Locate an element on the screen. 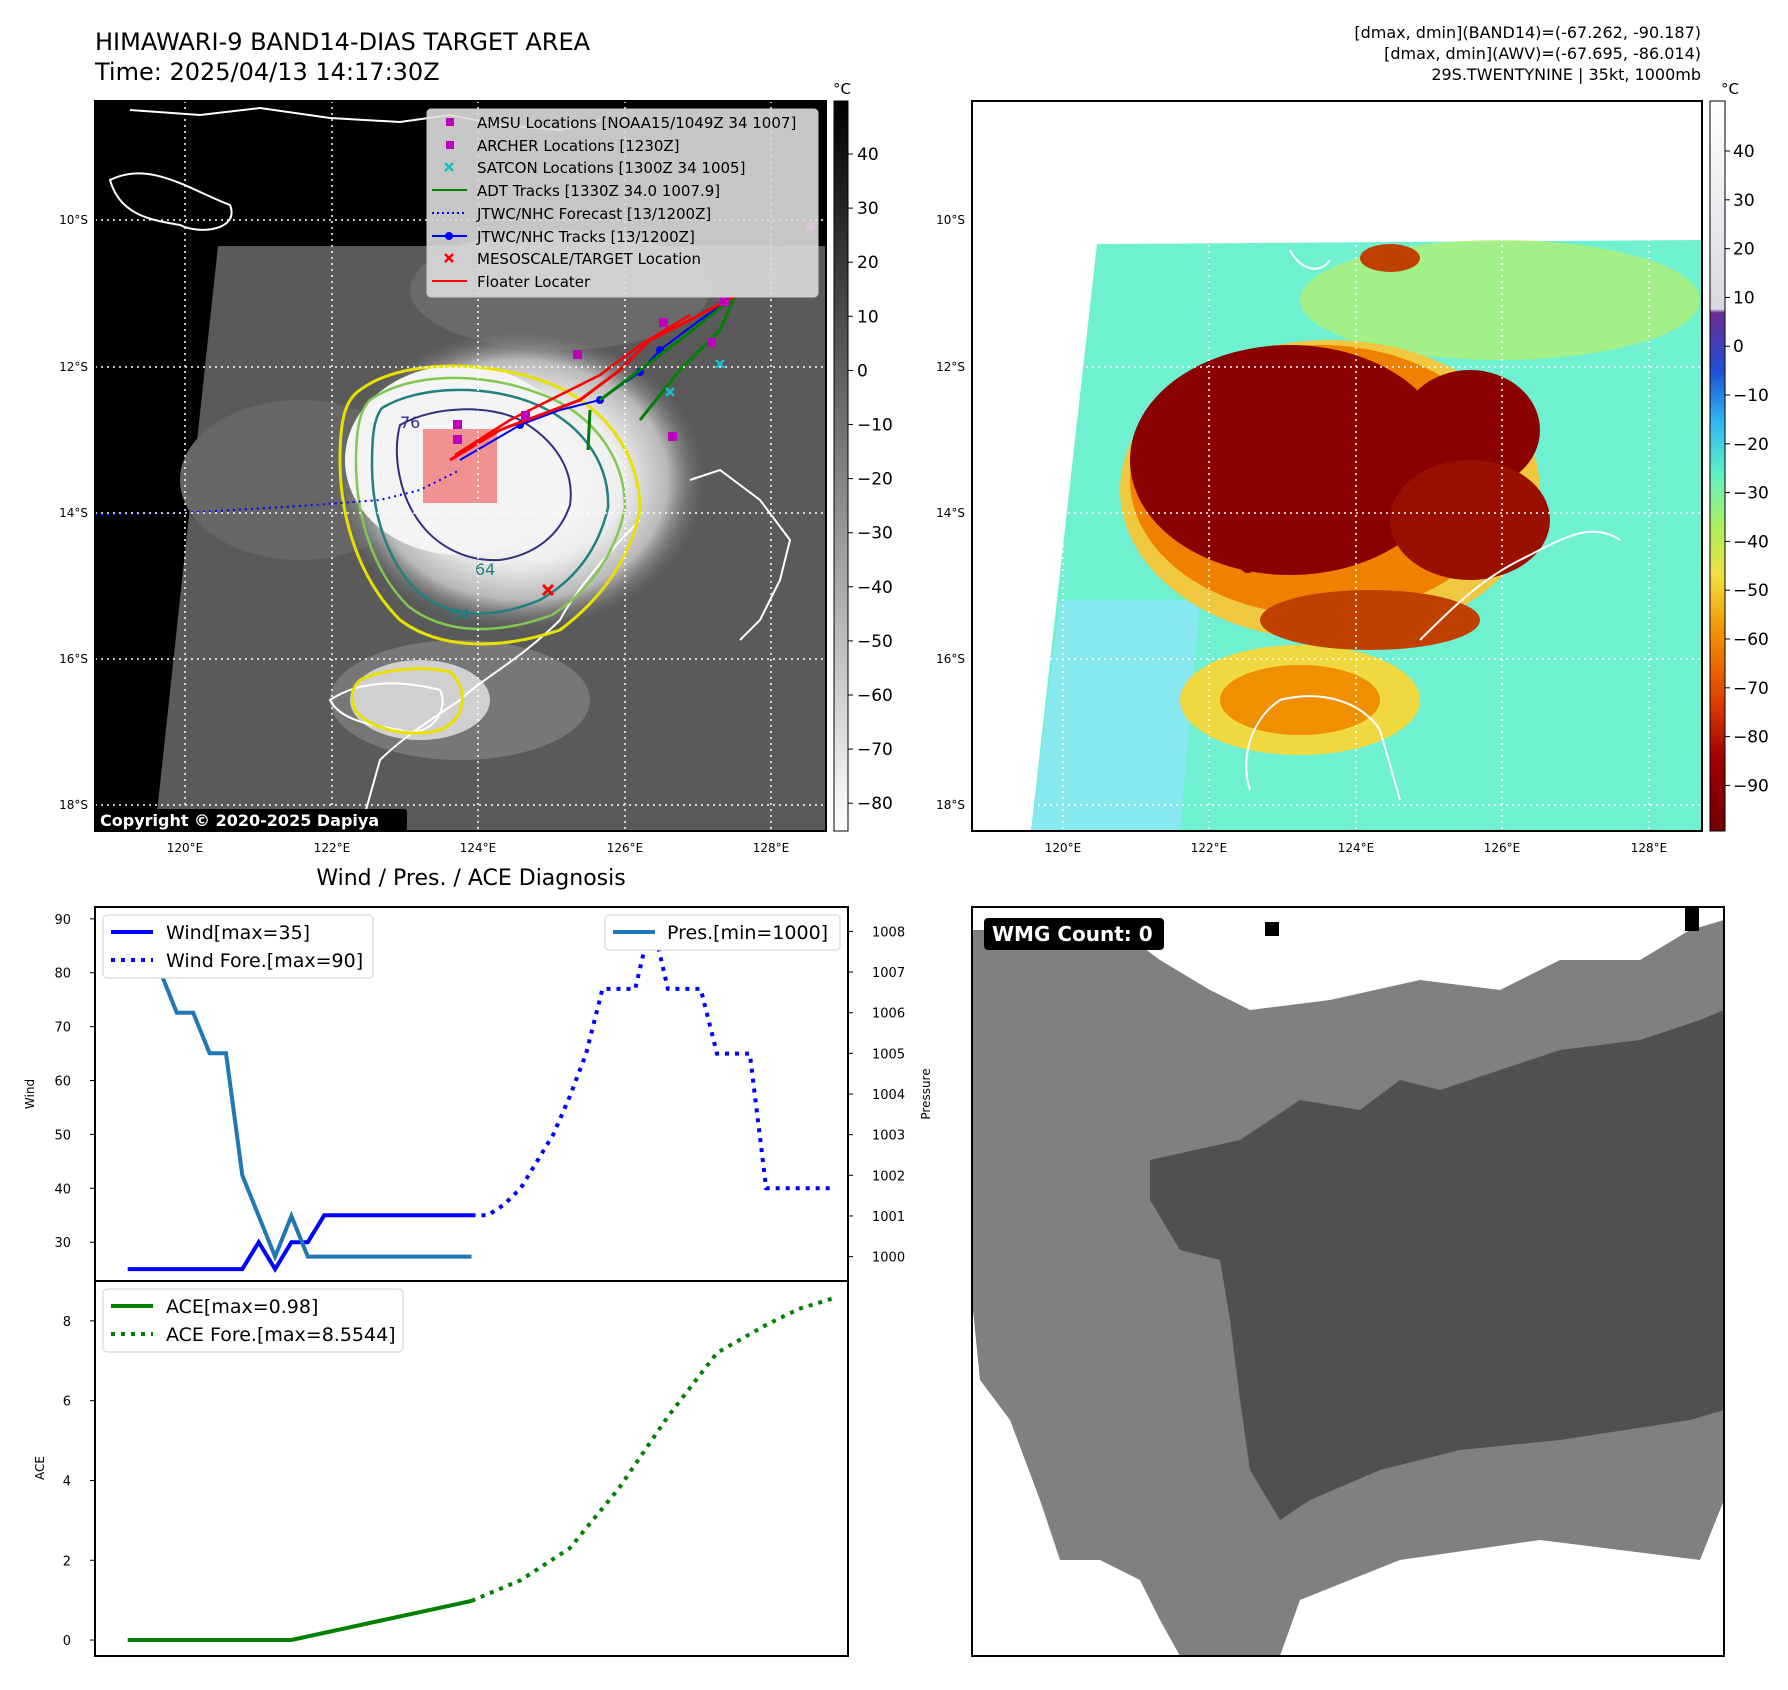  gray-colorbar-tick-label: 10 is located at coordinates (868, 317).